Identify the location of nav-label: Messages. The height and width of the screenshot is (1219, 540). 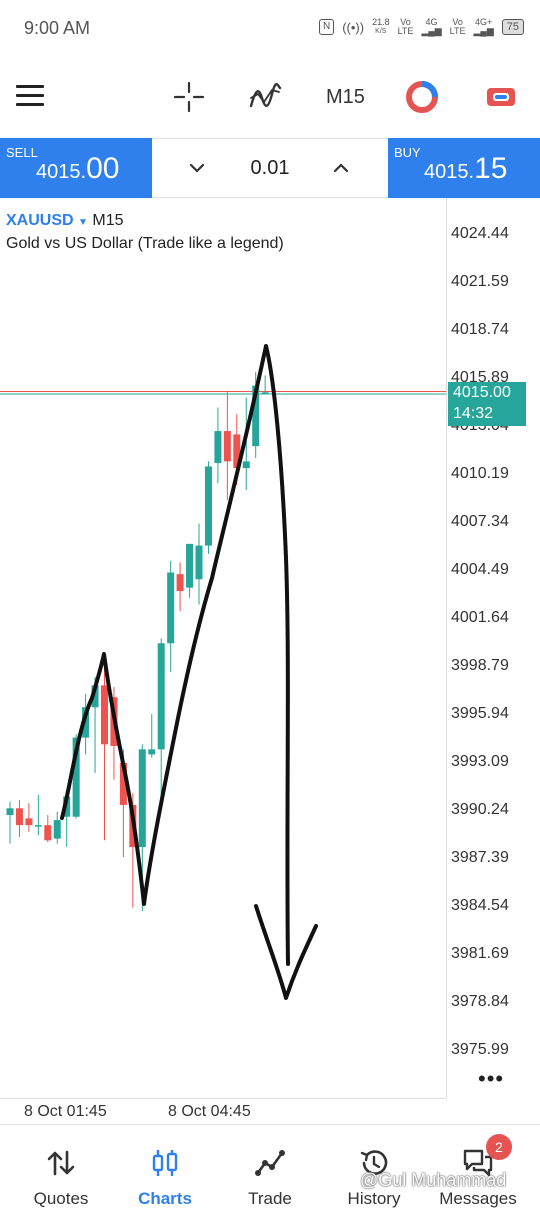
(478, 1198).